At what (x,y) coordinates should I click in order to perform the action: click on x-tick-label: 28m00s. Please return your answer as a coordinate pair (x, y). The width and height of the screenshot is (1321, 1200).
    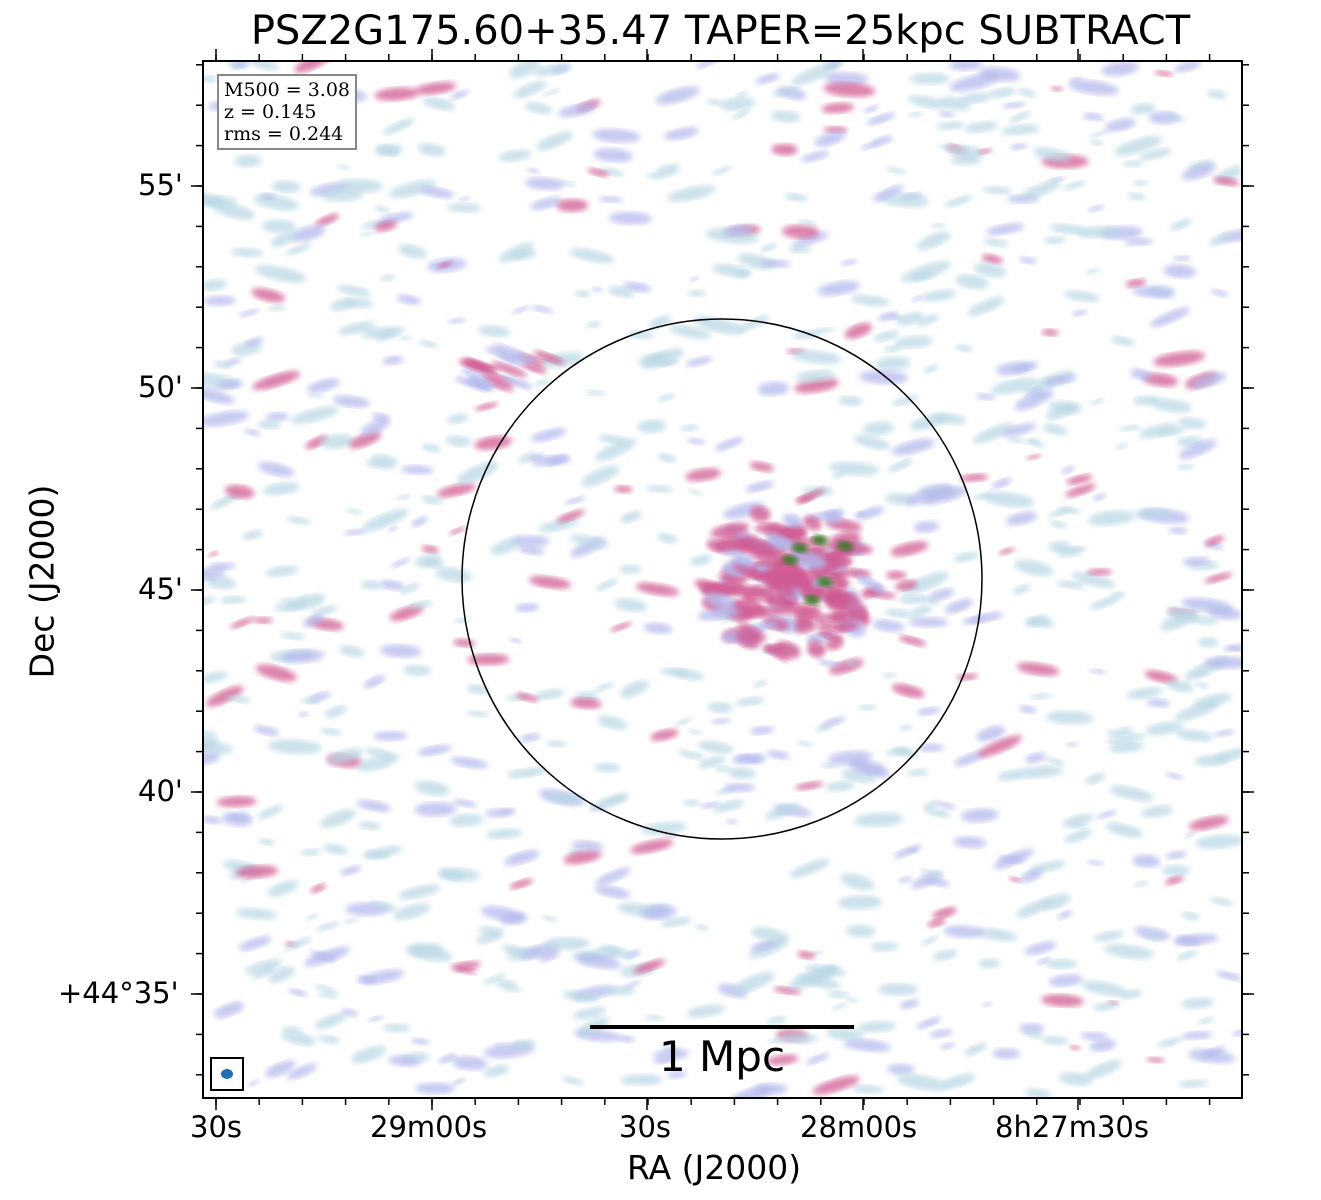
    Looking at the image, I should click on (859, 1127).